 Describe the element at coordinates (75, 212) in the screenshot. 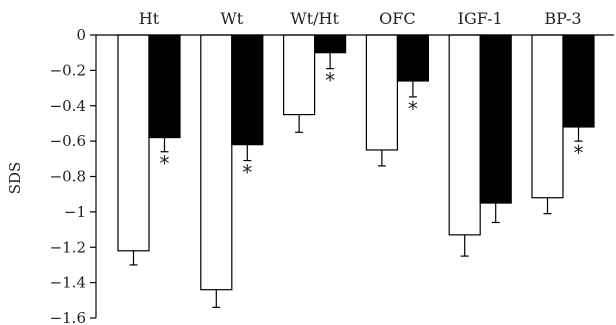

I see `y-tick-label: −1` at that location.